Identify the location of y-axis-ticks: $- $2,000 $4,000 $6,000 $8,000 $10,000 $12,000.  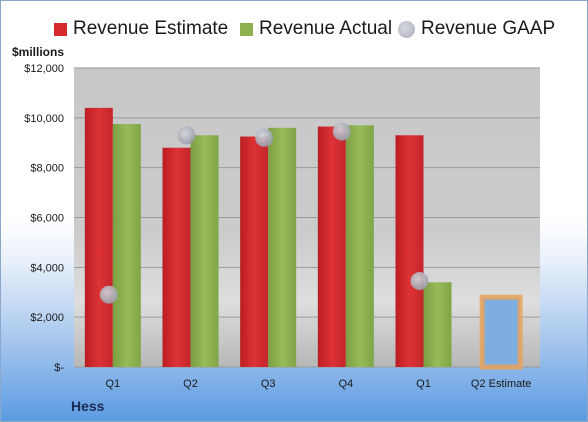
(44, 218).